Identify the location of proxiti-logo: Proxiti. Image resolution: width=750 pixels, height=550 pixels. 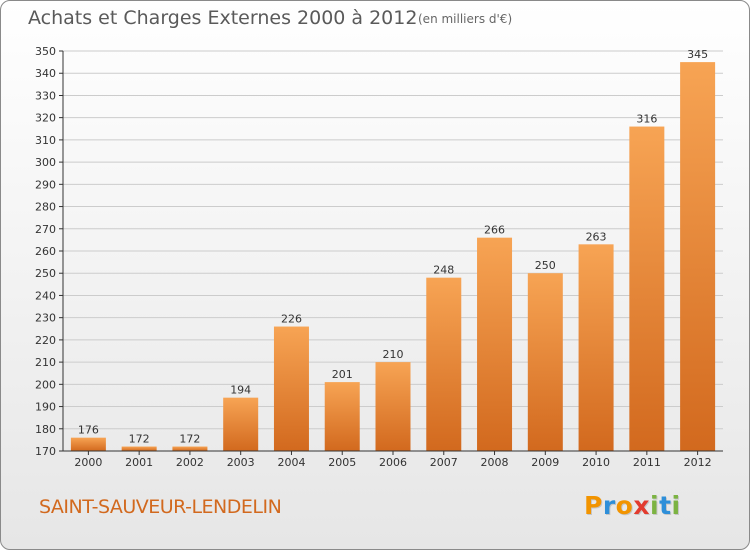
(632, 505).